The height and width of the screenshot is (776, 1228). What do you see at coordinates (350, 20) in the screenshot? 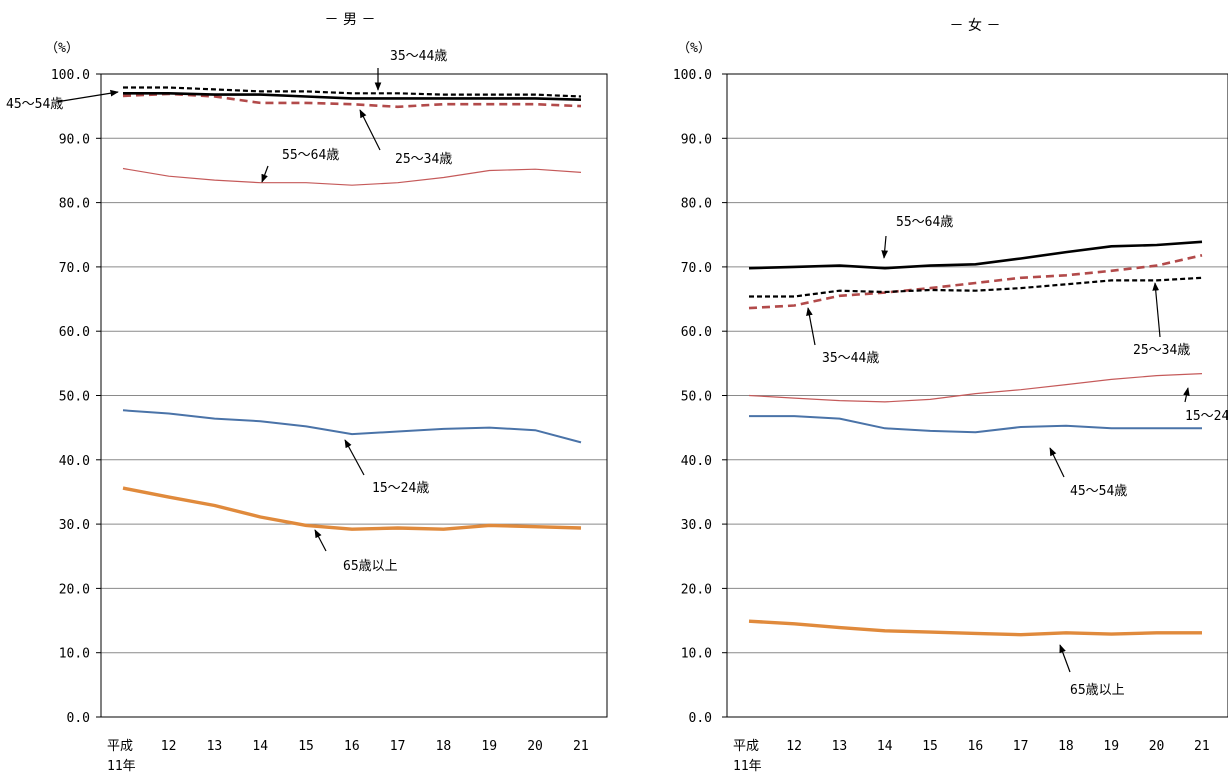
I see `chart-title: － 男 －` at bounding box center [350, 20].